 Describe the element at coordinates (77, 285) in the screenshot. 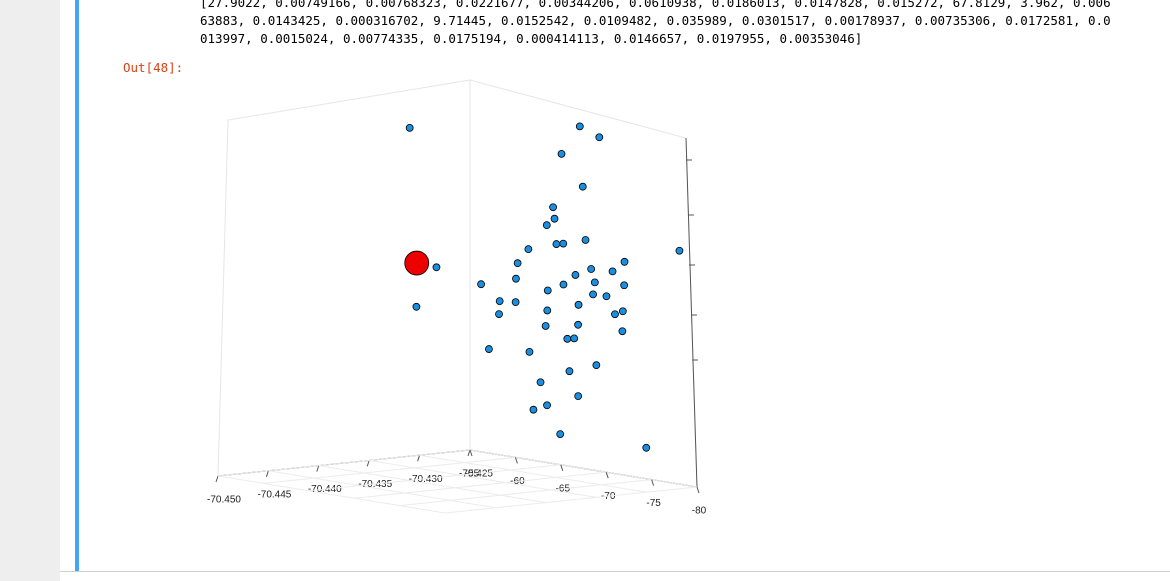

I see `cell-selection-bar` at that location.